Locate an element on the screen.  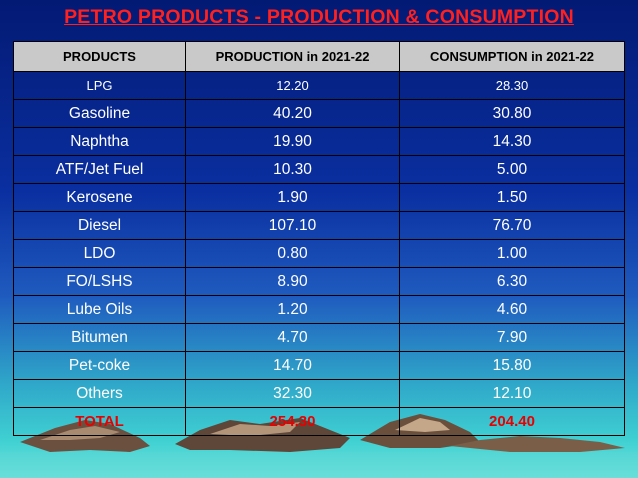
production-cell: 12.20 is located at coordinates (292, 85).